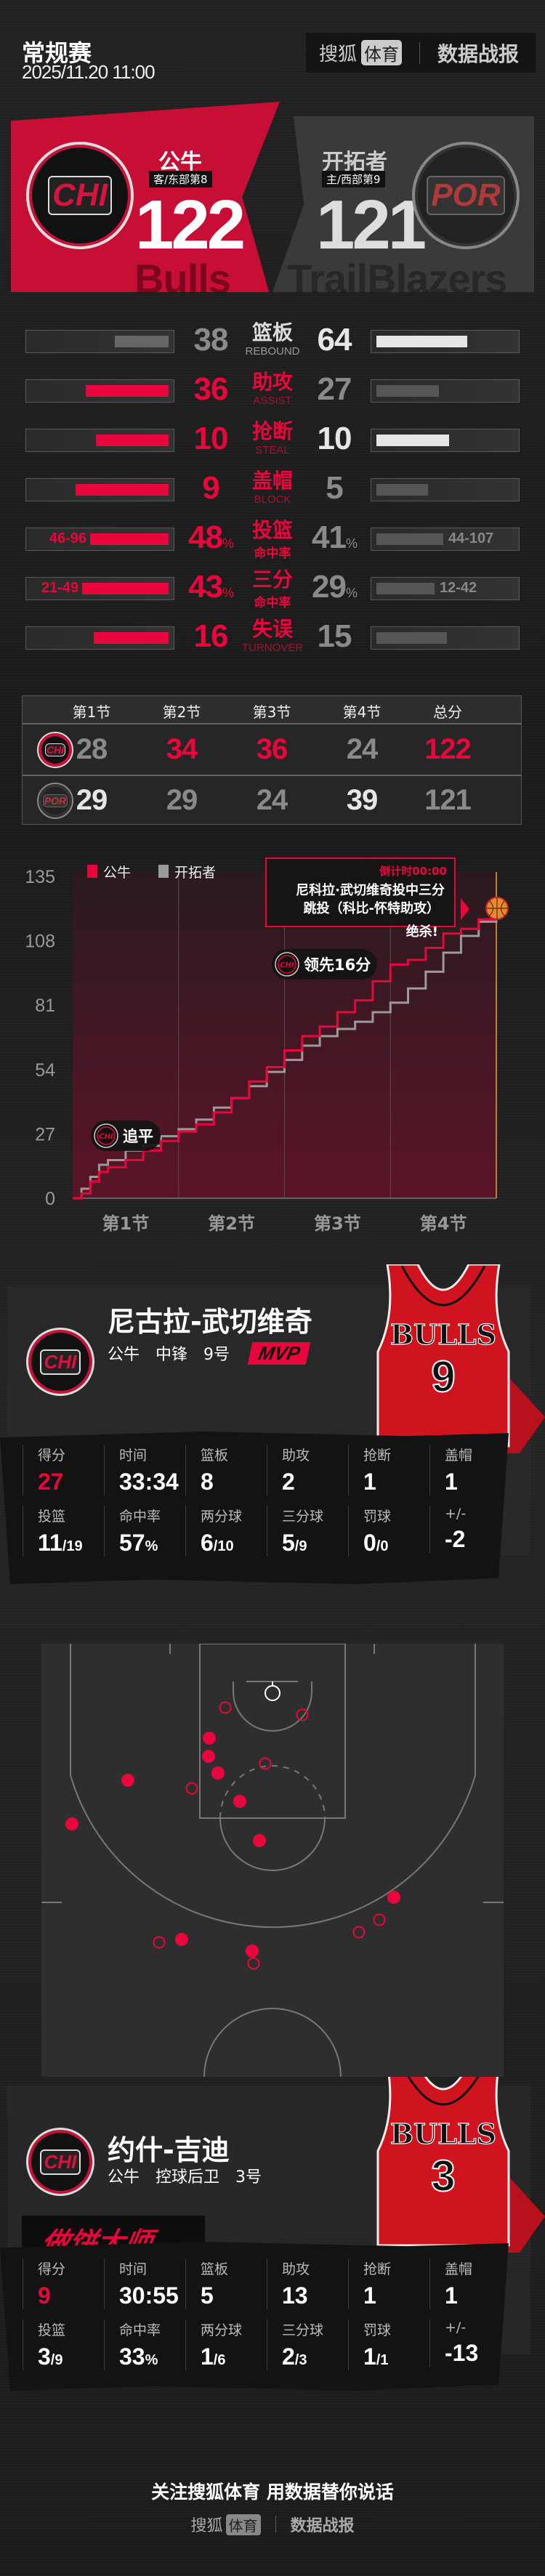 The image size is (545, 2576). I want to click on rim, so click(272, 1693).